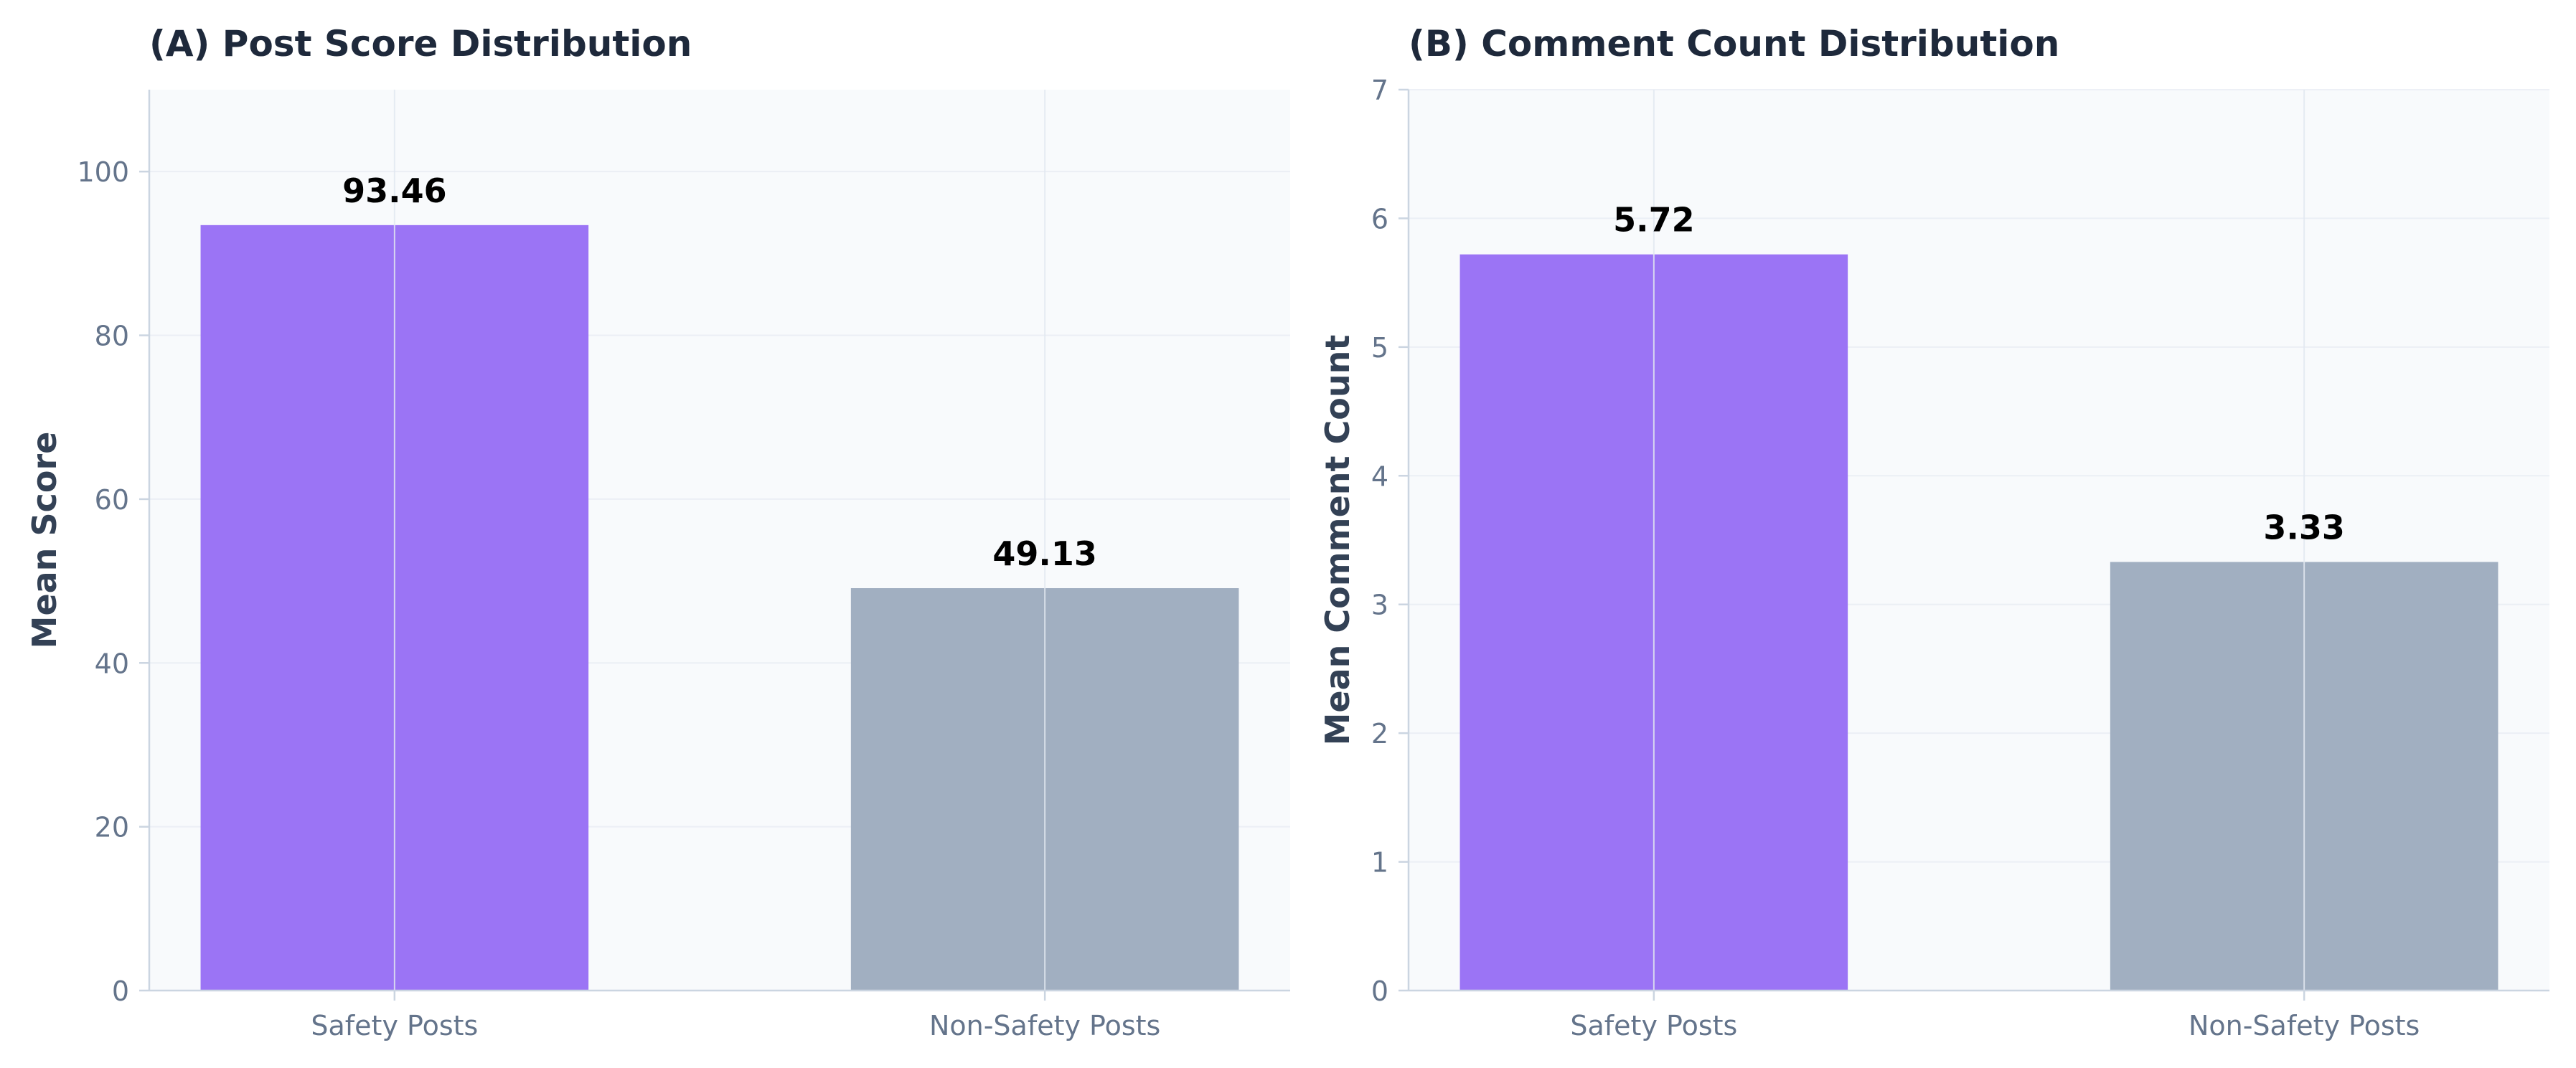 Image resolution: width=2576 pixels, height=1068 pixels. What do you see at coordinates (44, 540) in the screenshot?
I see `chart-a-ylabel: Mean Score` at bounding box center [44, 540].